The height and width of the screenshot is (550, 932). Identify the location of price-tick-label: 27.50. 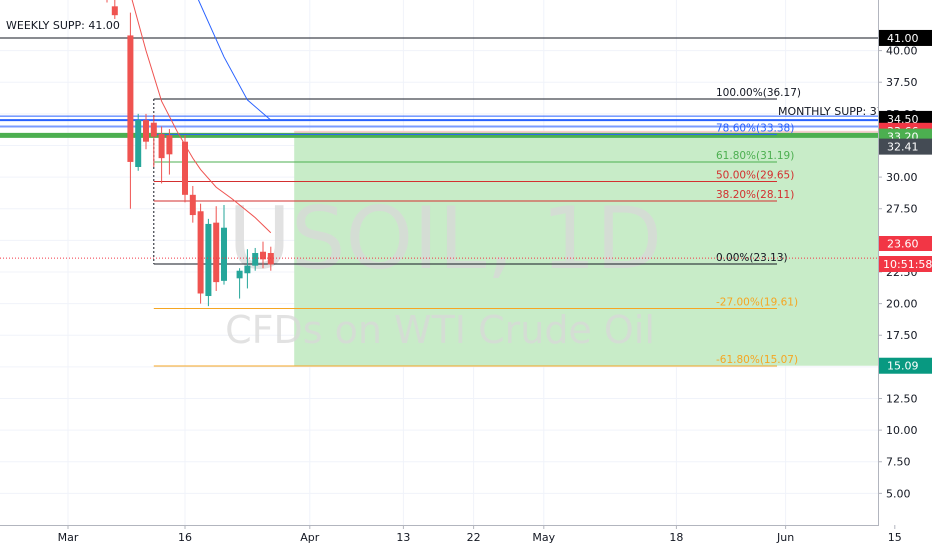
(902, 209).